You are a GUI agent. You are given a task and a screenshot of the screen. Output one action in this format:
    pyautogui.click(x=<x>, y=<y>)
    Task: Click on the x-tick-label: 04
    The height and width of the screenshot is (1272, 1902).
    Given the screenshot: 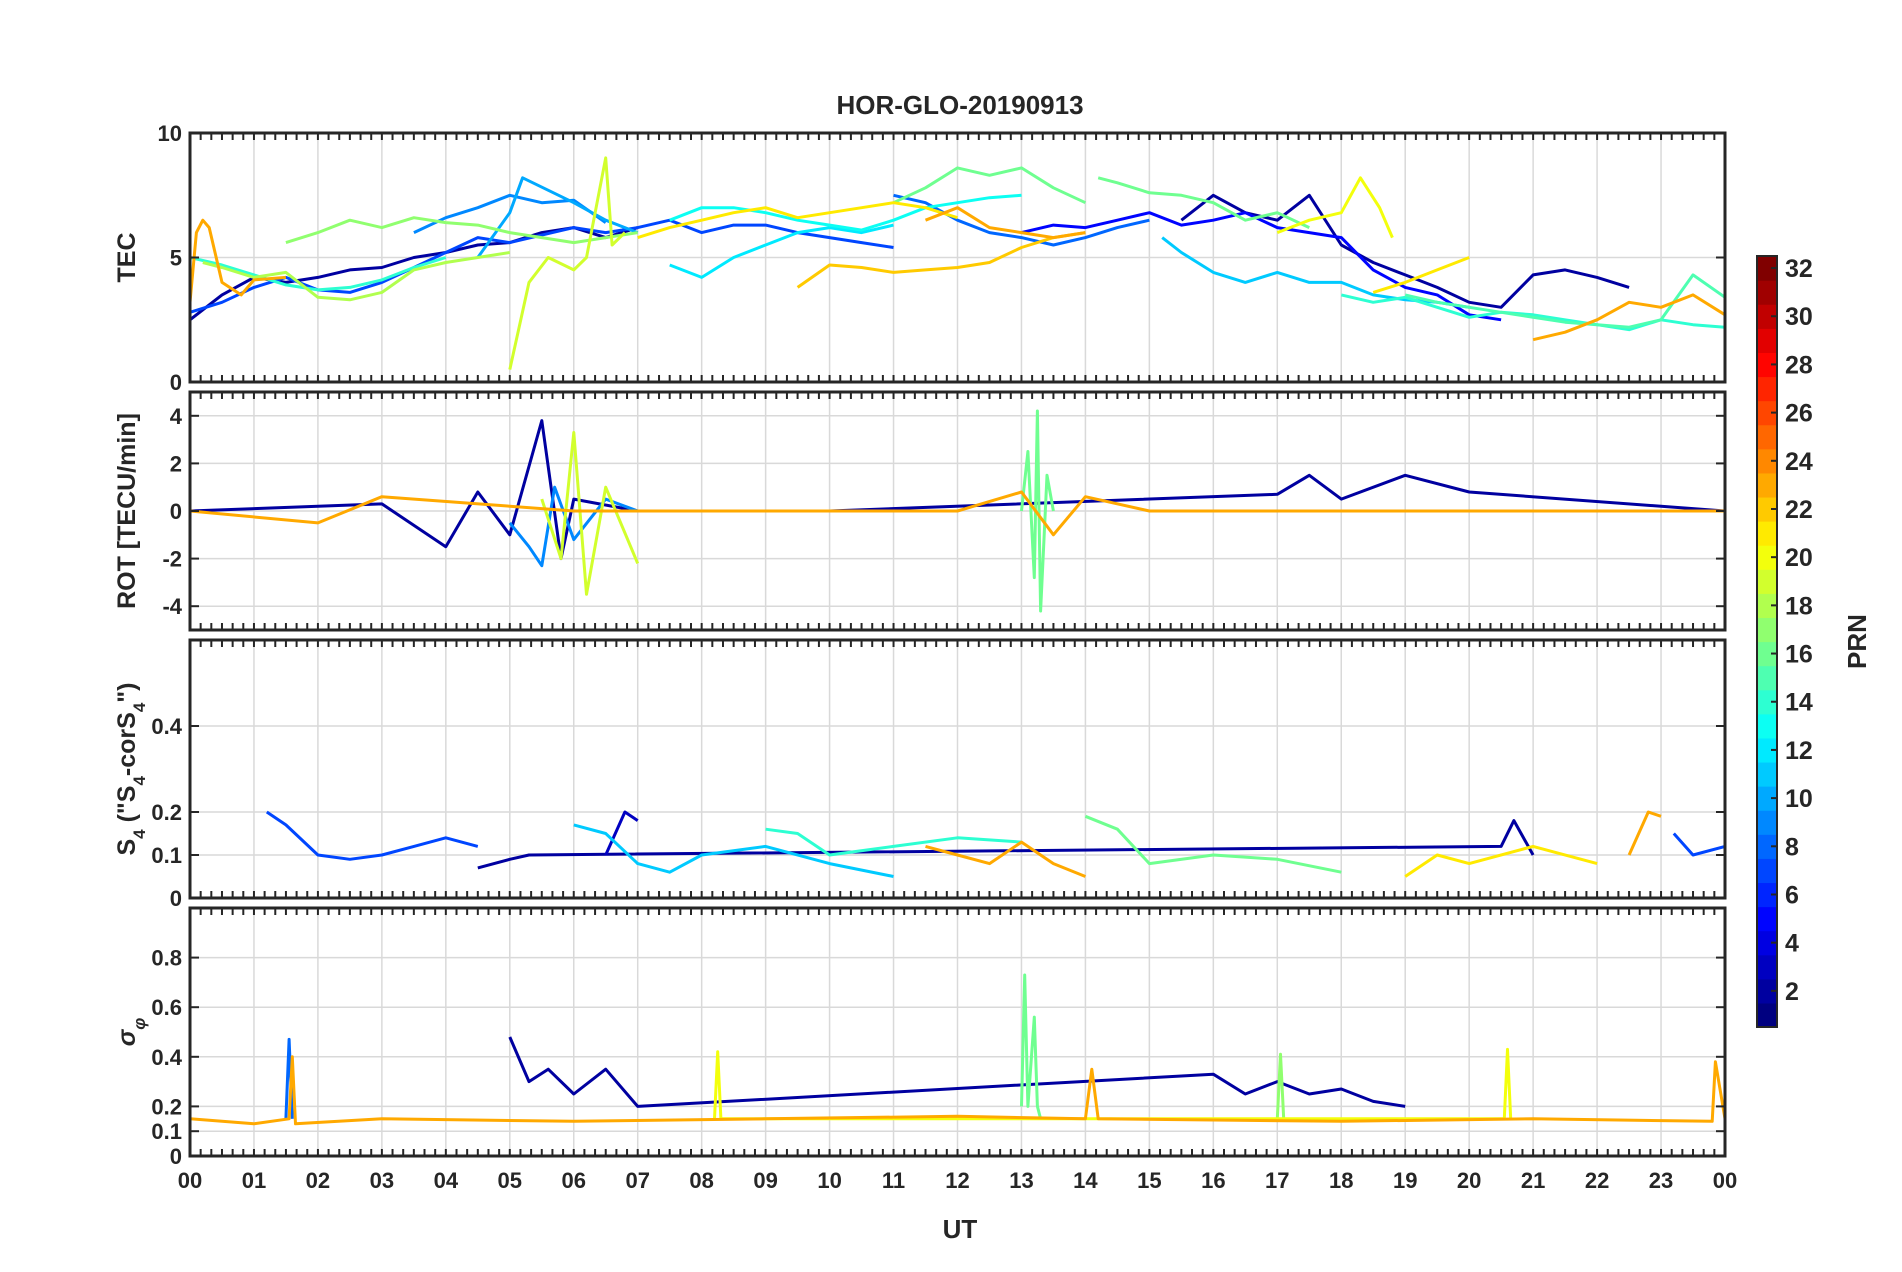 What is the action you would take?
    pyautogui.click(x=446, y=1180)
    